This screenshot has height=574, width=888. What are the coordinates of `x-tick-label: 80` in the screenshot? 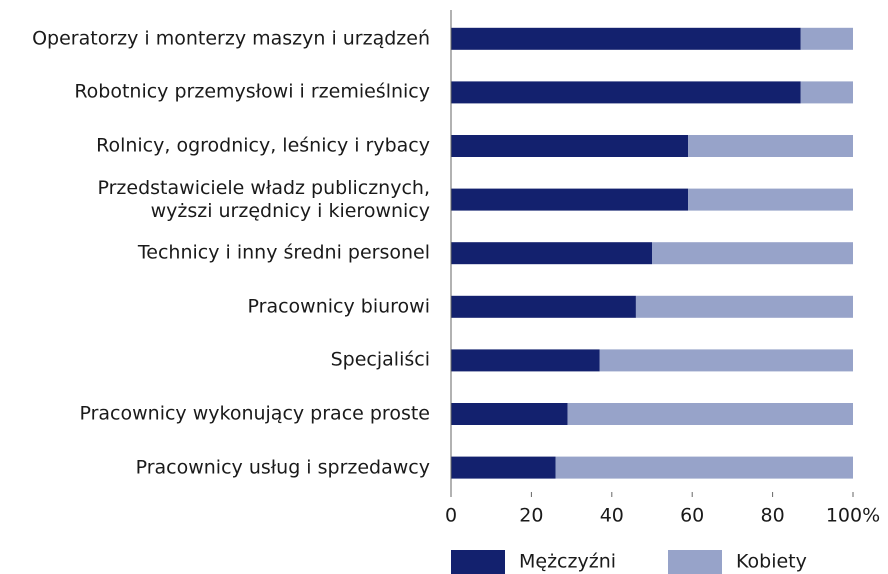 It's located at (773, 516).